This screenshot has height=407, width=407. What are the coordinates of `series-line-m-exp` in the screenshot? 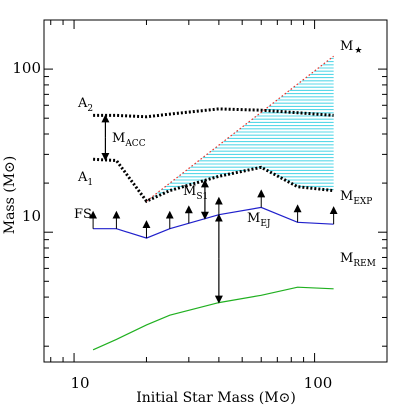 It's located at (213, 222).